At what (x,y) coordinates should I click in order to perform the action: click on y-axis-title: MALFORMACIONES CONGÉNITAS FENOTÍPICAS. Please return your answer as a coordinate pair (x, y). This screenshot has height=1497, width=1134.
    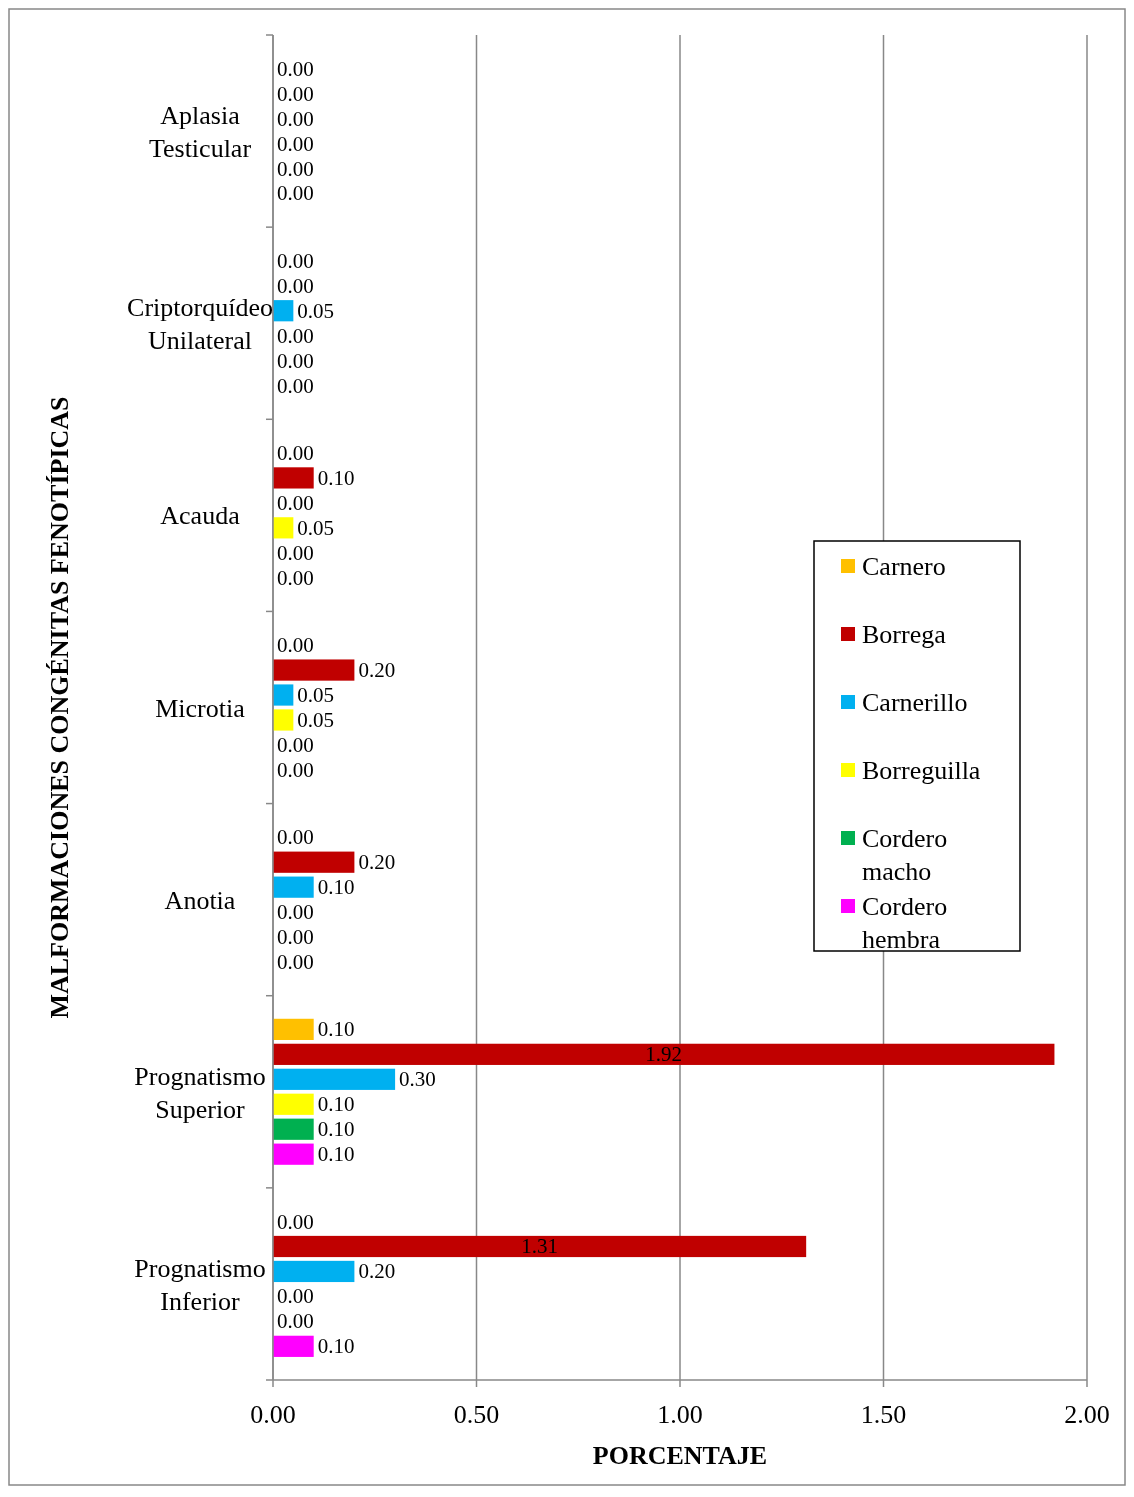
    Looking at the image, I should click on (59, 707).